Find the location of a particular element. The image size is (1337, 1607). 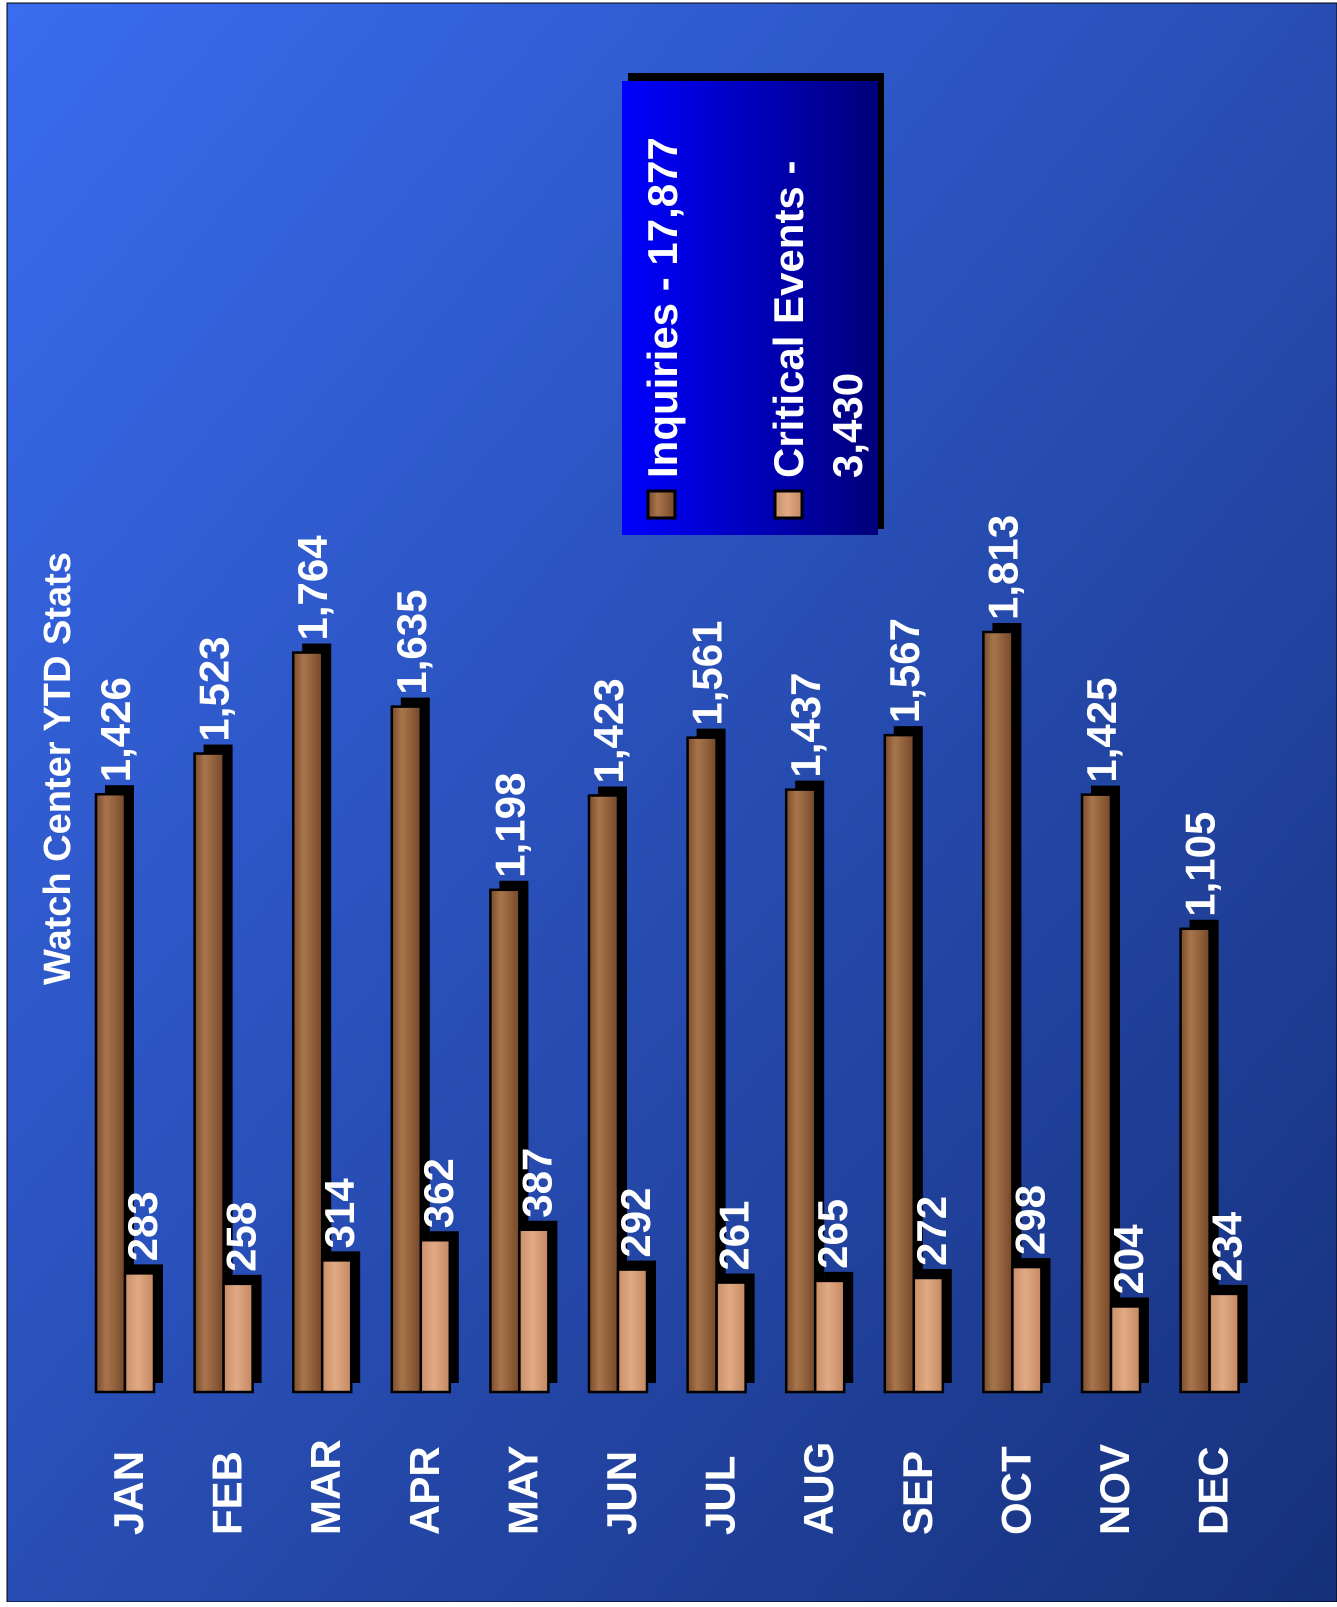

category-label-jan: JAN is located at coordinates (128, 1493).